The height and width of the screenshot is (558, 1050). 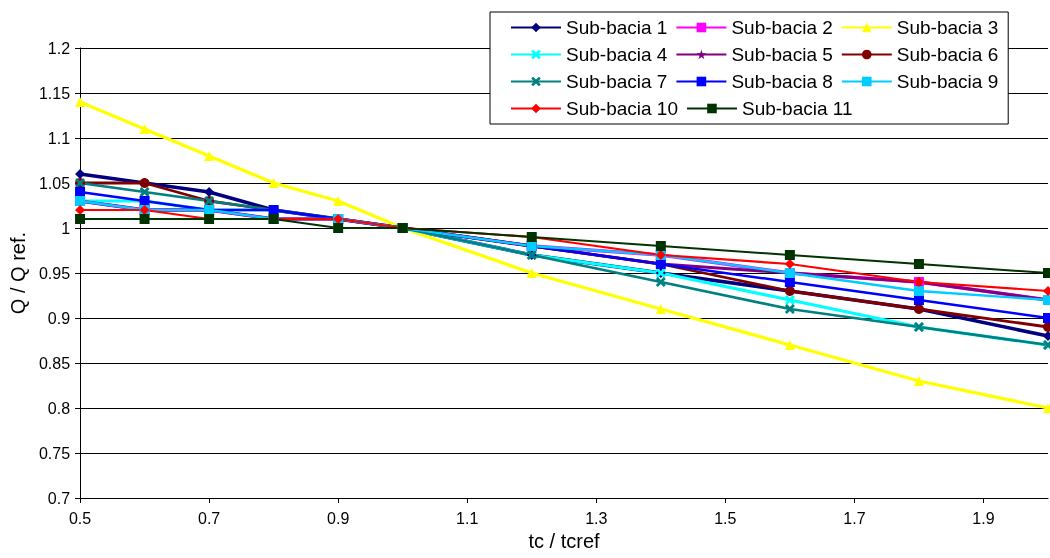 I want to click on x-tick-label: 0.7, so click(x=209, y=518).